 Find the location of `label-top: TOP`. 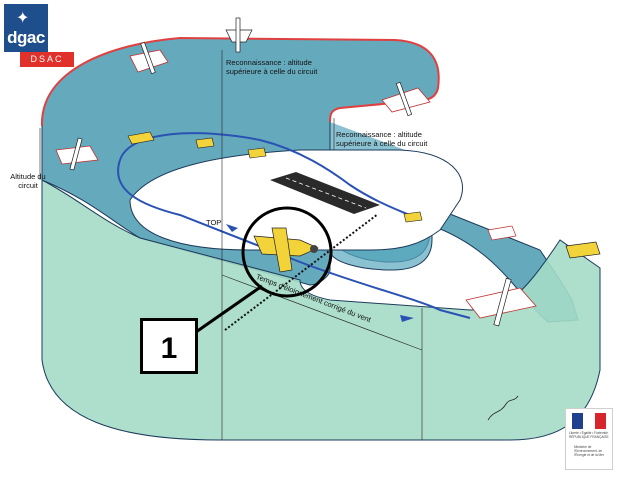

label-top: TOP is located at coordinates (214, 222).